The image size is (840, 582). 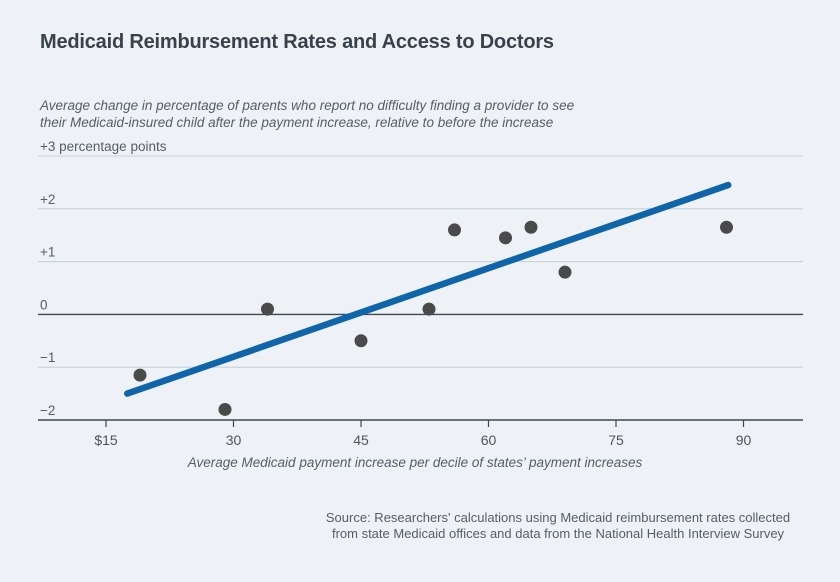 What do you see at coordinates (47, 410) in the screenshot?
I see `y-tick-label: −2` at bounding box center [47, 410].